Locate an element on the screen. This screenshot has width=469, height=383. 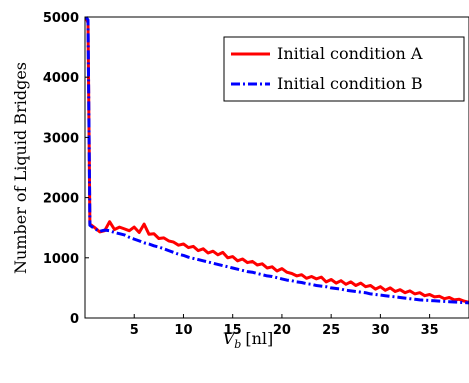
x-axis-variable-subscript: b is located at coordinates (237, 344).